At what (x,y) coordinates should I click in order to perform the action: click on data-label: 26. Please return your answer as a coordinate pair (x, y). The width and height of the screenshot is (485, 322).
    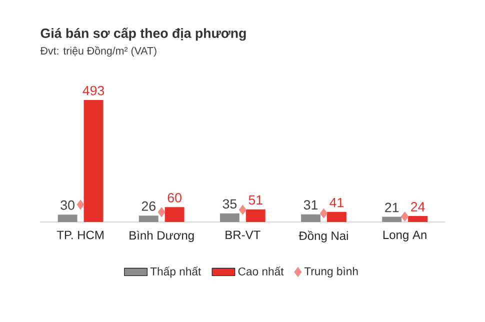
    Looking at the image, I should click on (149, 206).